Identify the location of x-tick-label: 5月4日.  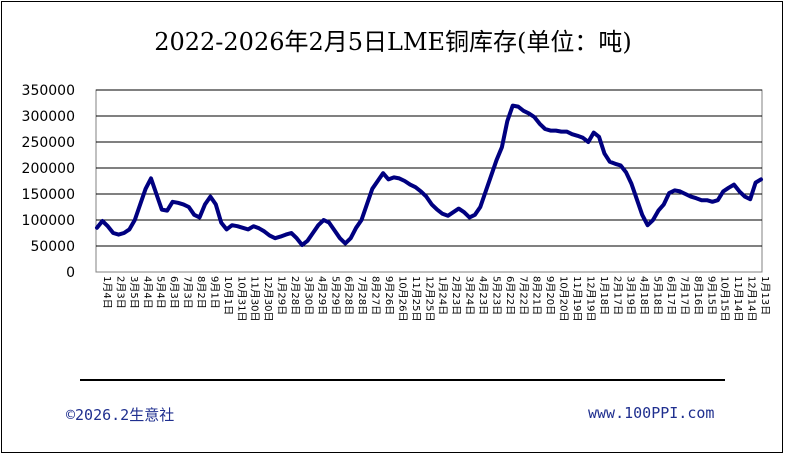
(161, 292).